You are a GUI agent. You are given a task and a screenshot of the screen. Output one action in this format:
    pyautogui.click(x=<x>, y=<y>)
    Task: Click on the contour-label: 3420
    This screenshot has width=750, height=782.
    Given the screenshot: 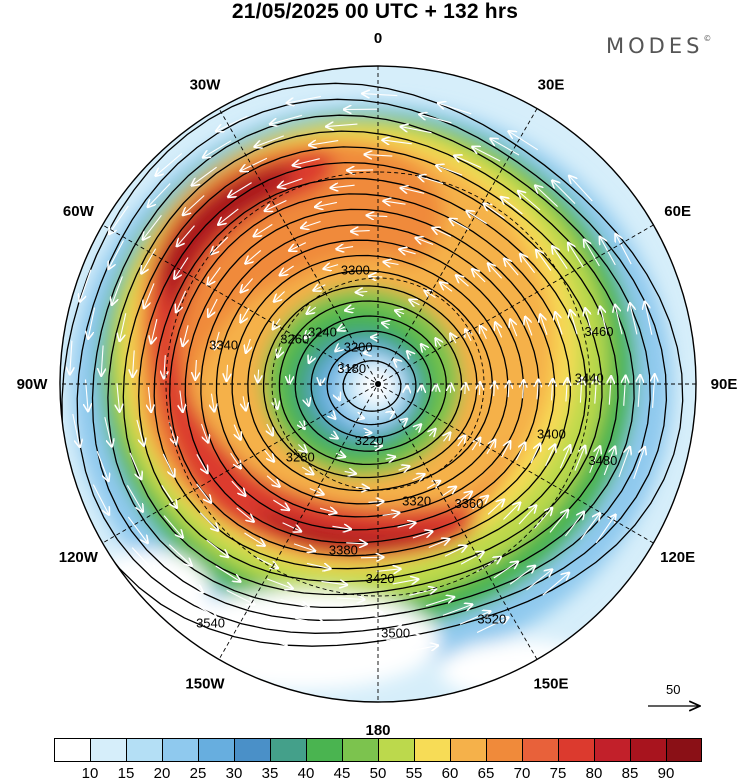 What is the action you would take?
    pyautogui.click(x=380, y=578)
    